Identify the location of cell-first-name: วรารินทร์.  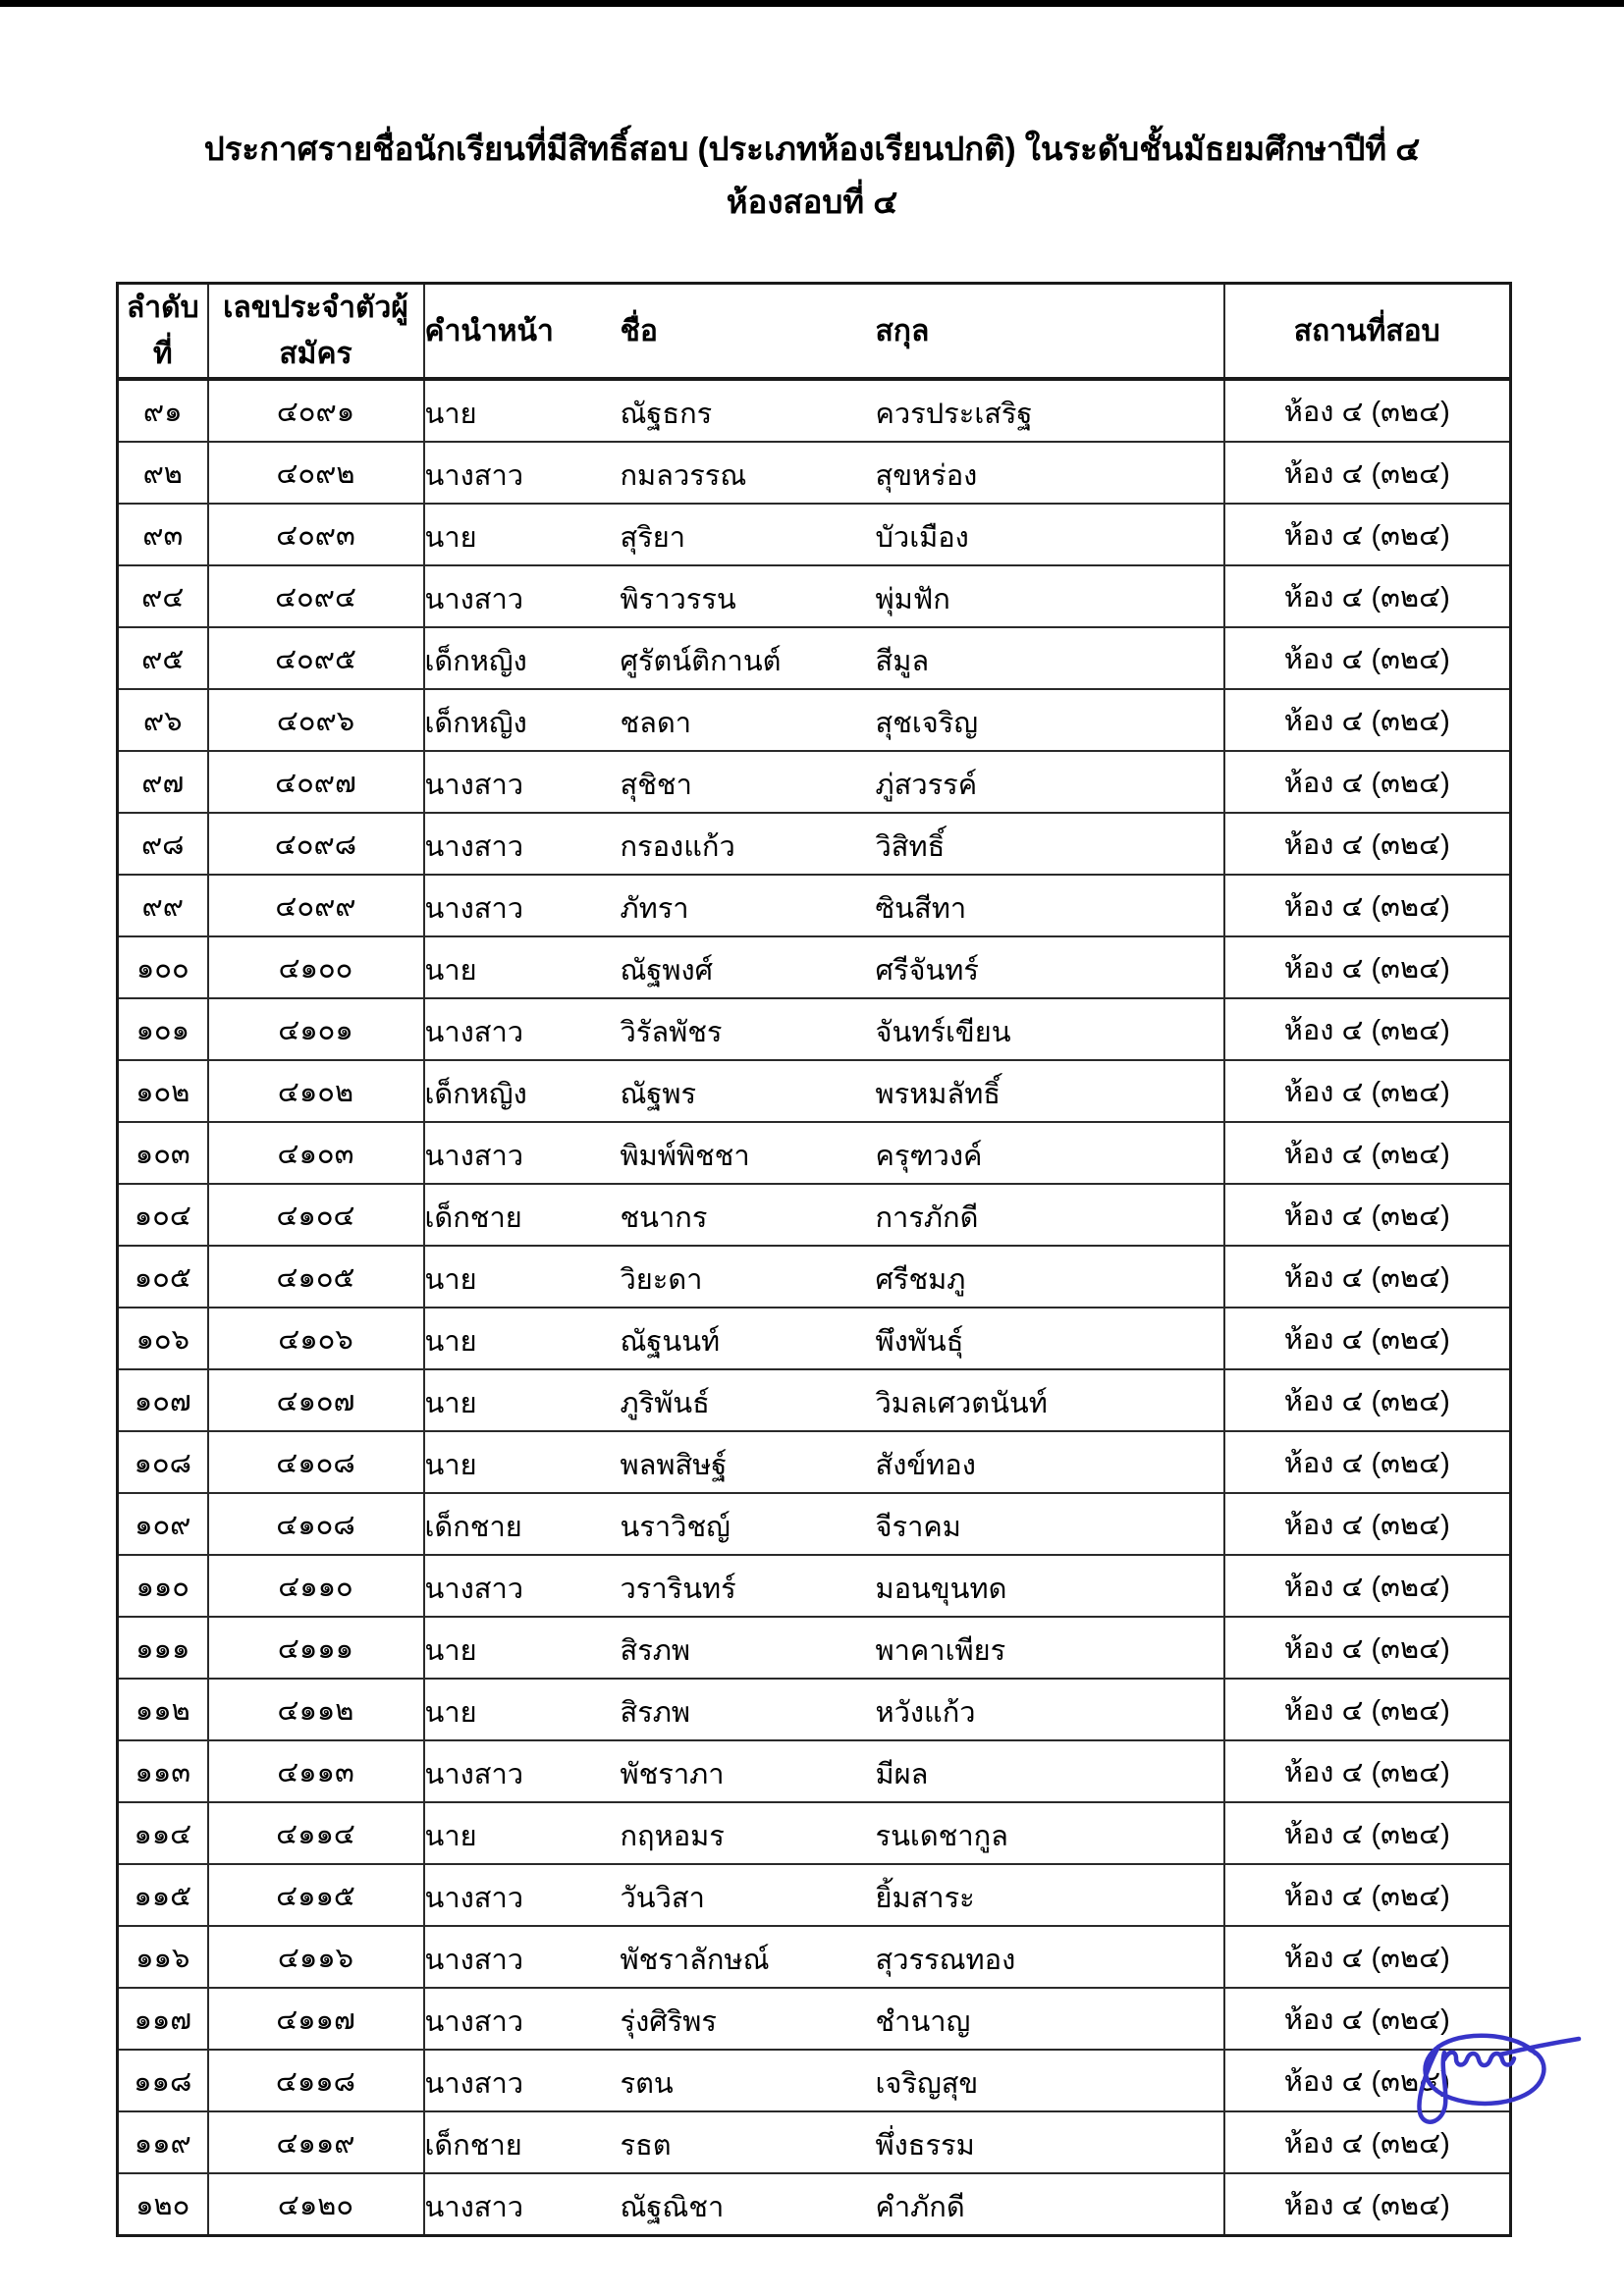
(748, 1587).